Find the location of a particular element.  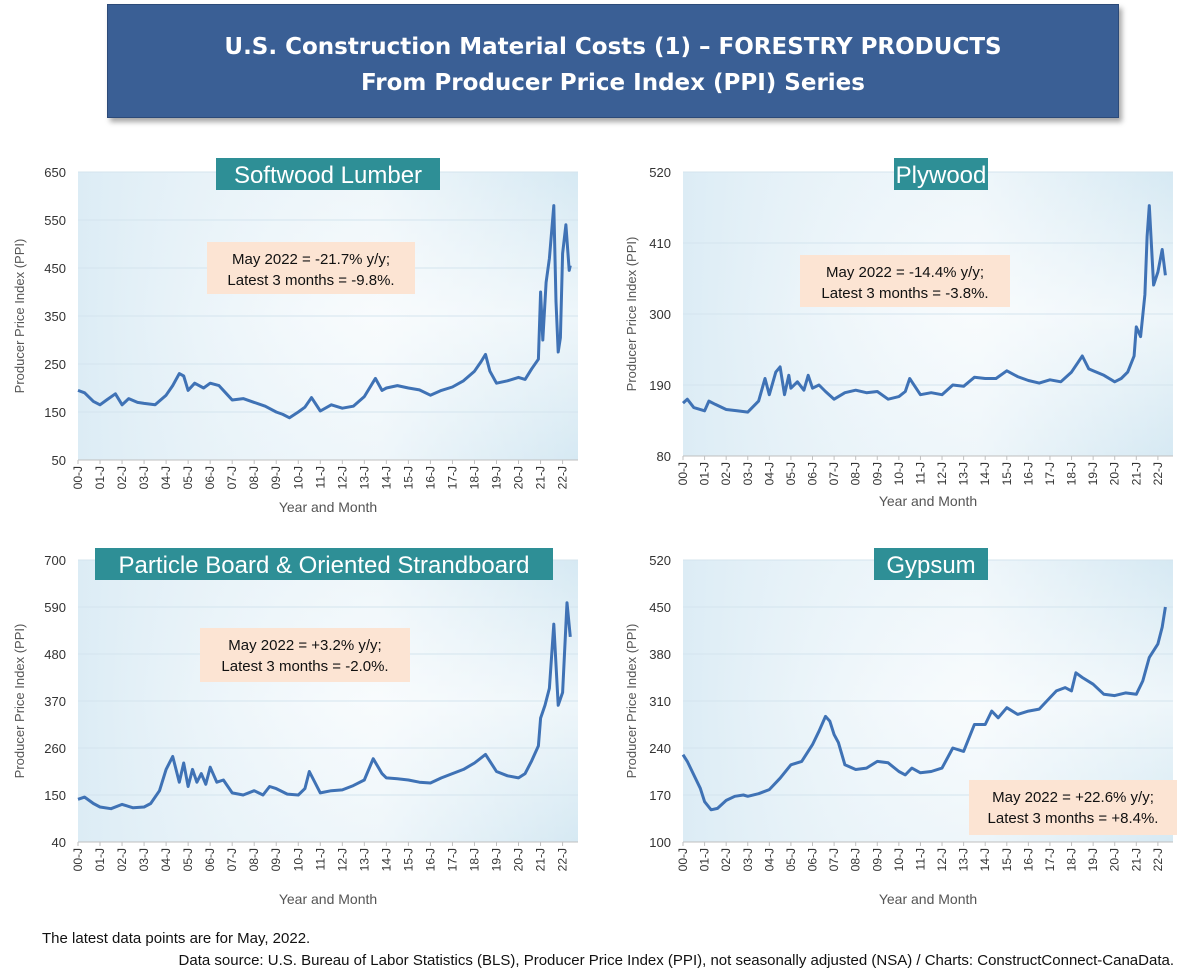

chart-title: Particle Board & Oriented Strandboard is located at coordinates (324, 564).